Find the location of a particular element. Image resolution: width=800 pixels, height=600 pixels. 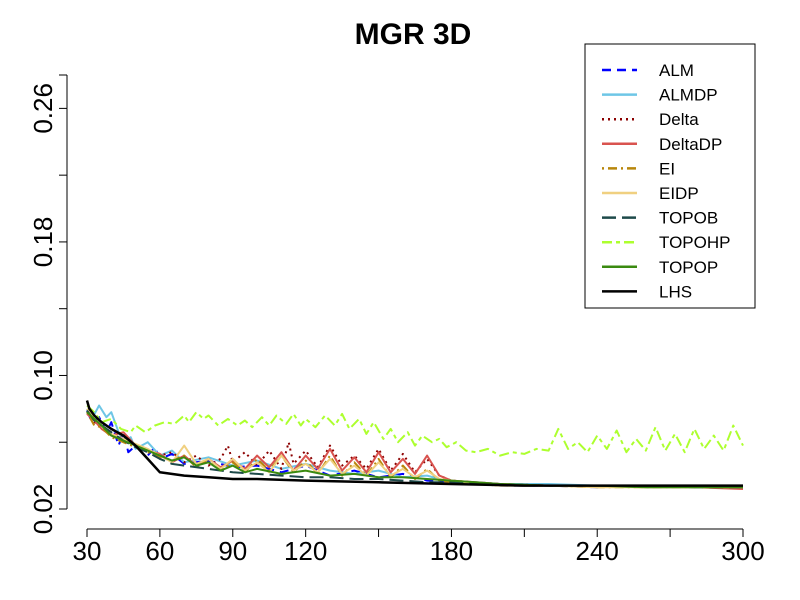

series-layer is located at coordinates (414, 445).